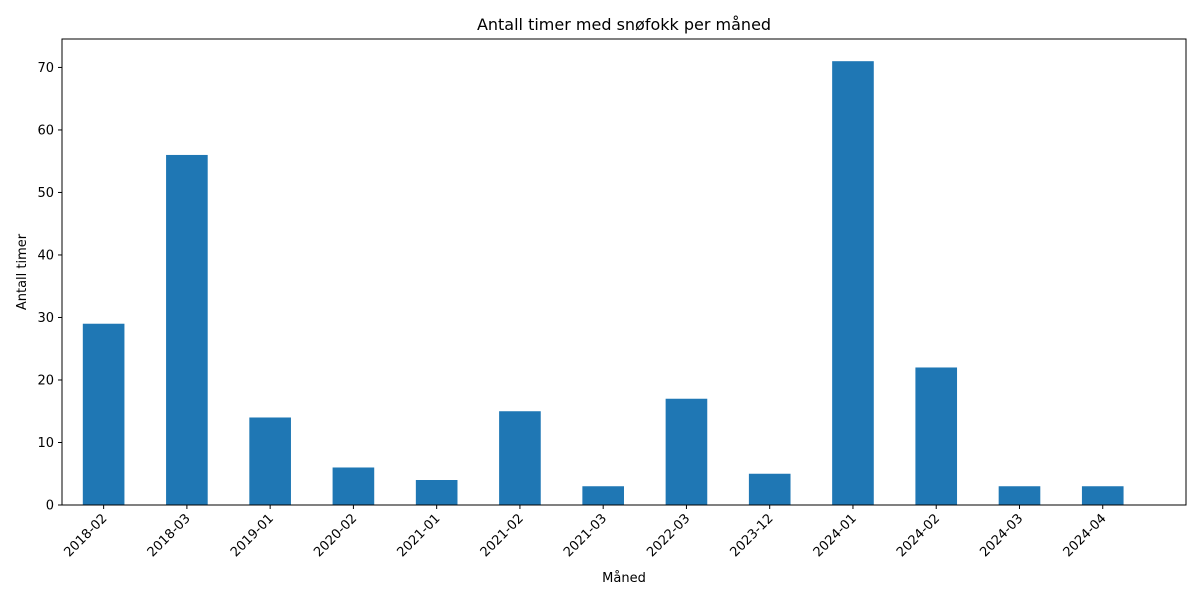 This screenshot has height=600, width=1200. What do you see at coordinates (585, 535) in the screenshot?
I see `x-tick-label: 2021-03` at bounding box center [585, 535].